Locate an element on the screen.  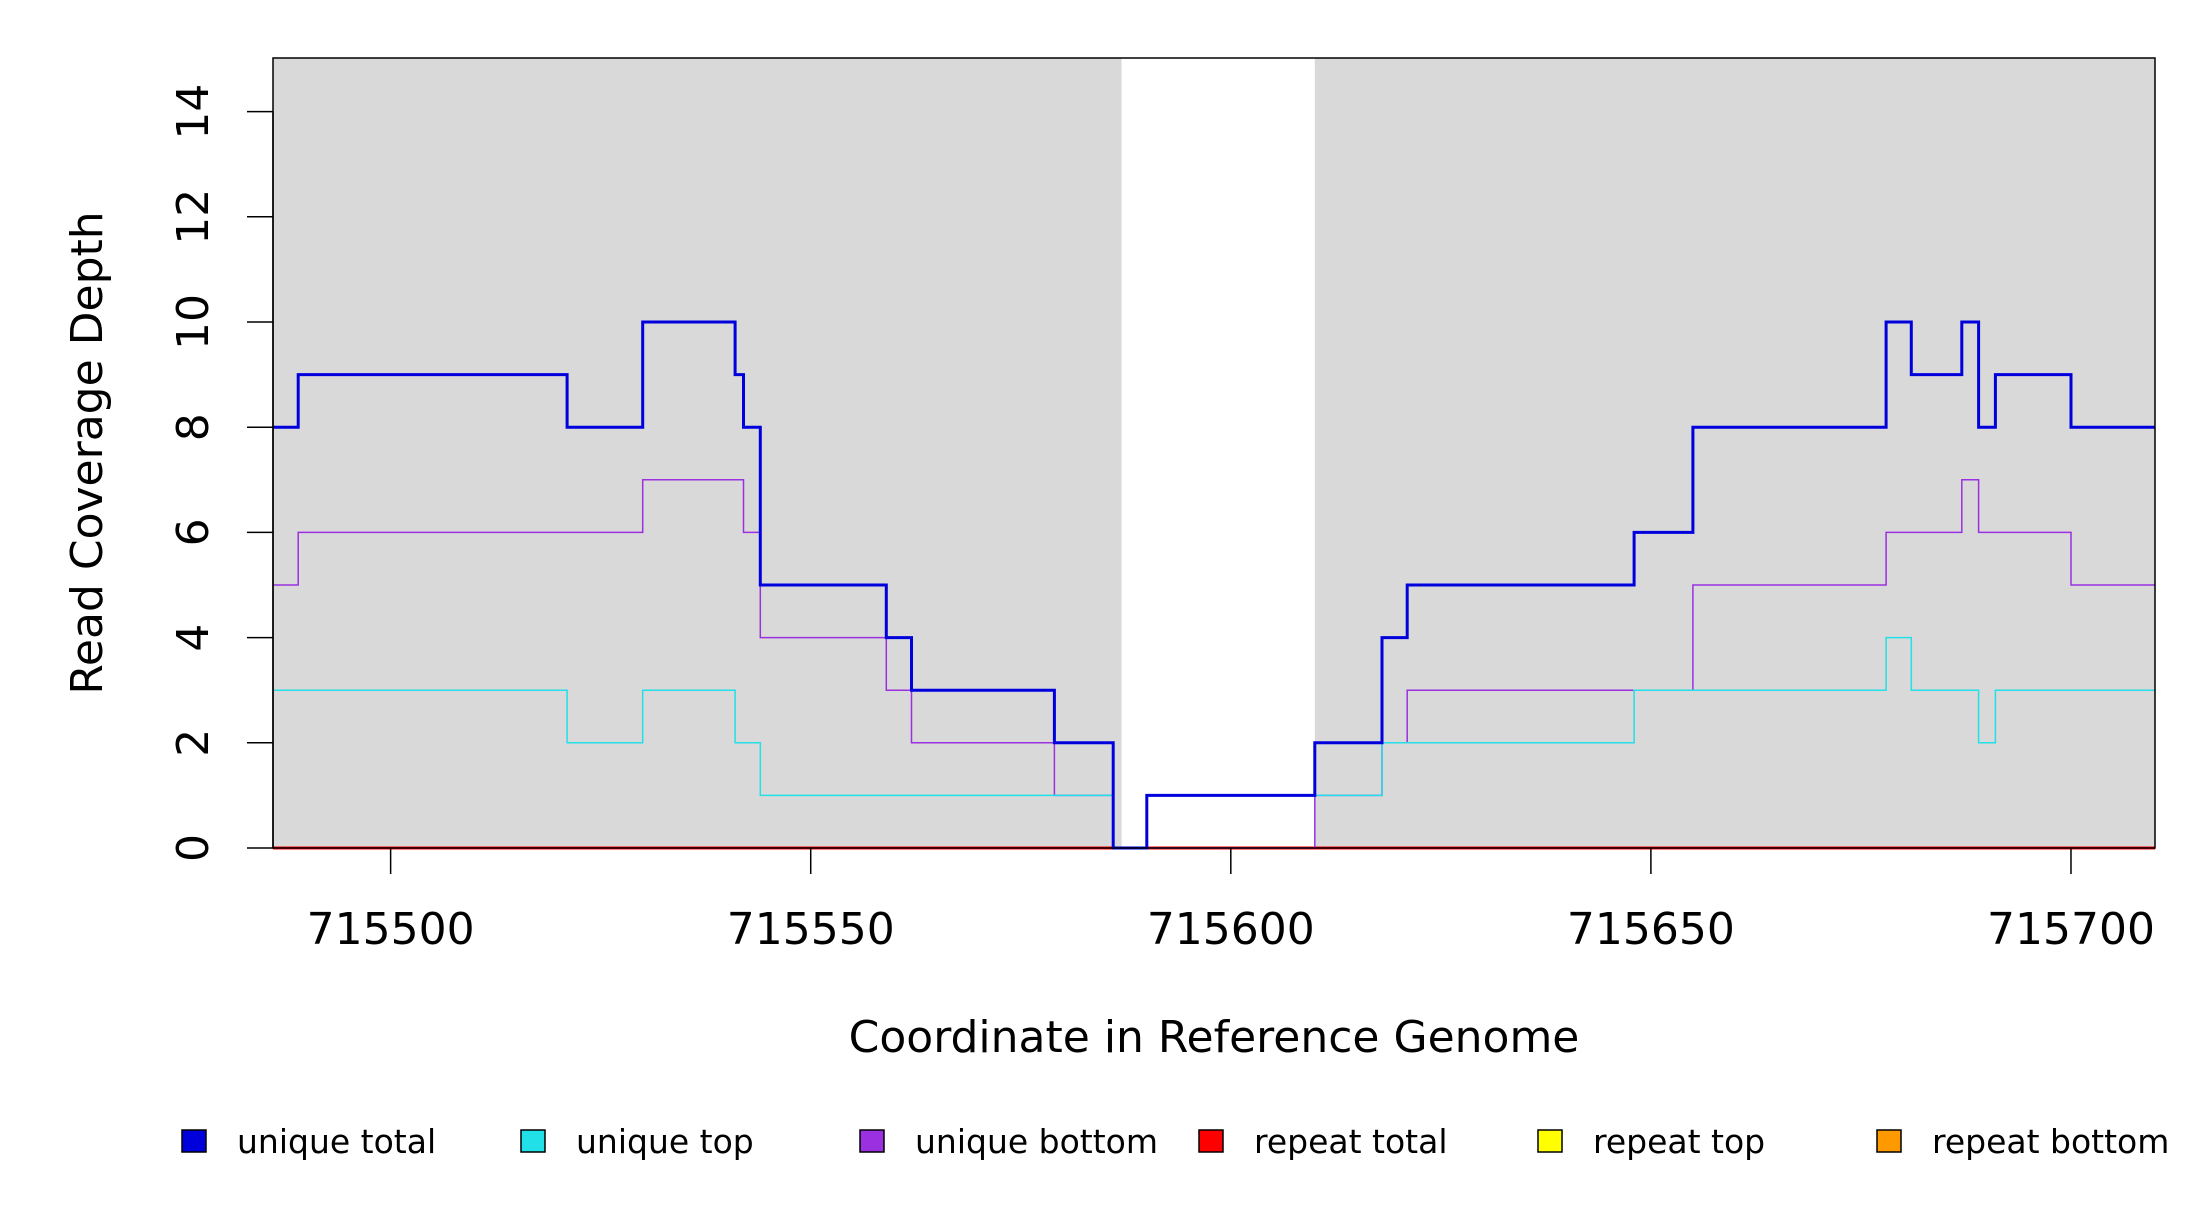
legend-item: repeat bottom is located at coordinates (2022, 1141).